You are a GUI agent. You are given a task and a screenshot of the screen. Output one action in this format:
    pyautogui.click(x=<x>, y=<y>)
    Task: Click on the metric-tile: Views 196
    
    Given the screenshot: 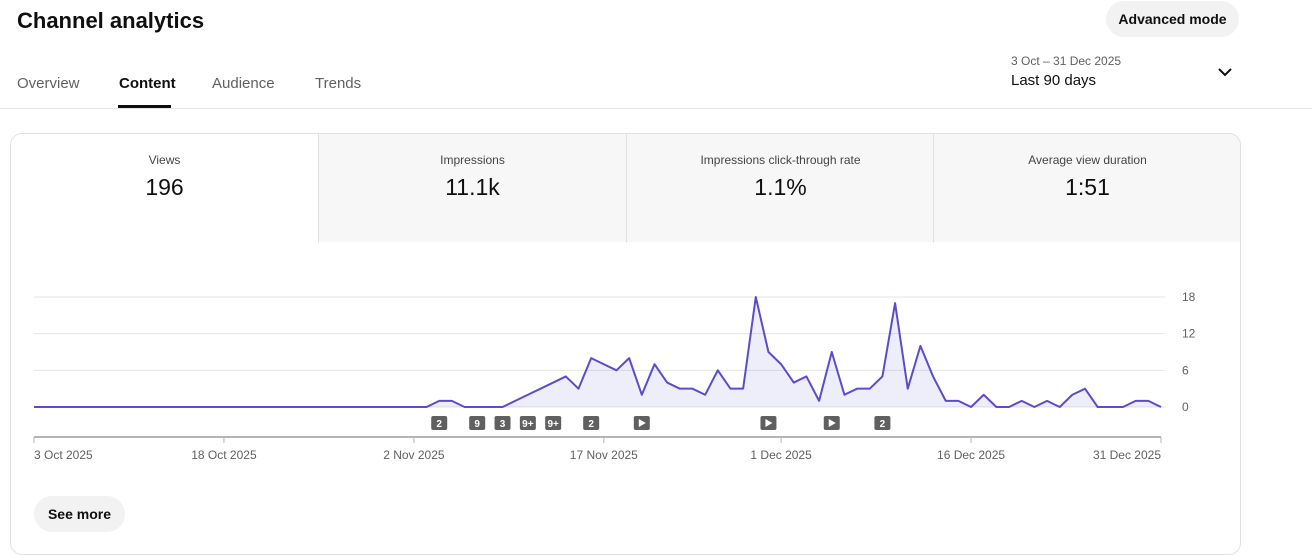 What is the action you would take?
    pyautogui.click(x=164, y=188)
    